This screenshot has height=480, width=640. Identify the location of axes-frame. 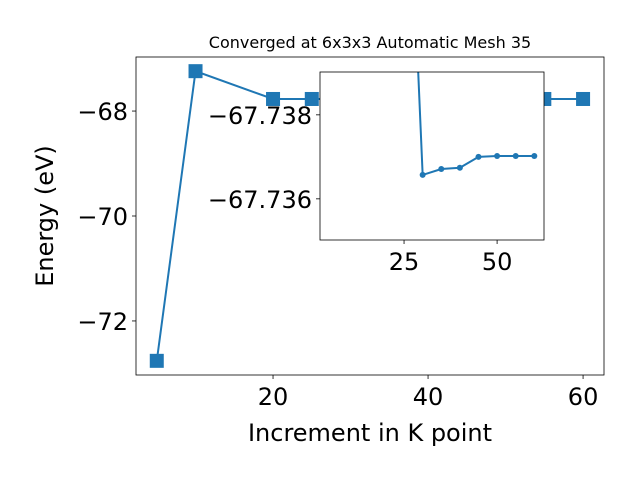
(432, 156).